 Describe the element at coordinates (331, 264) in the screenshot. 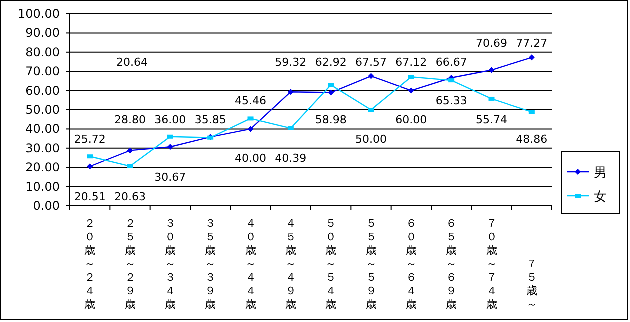

I see `x-tick-label: ５０歳～５４歳` at that location.